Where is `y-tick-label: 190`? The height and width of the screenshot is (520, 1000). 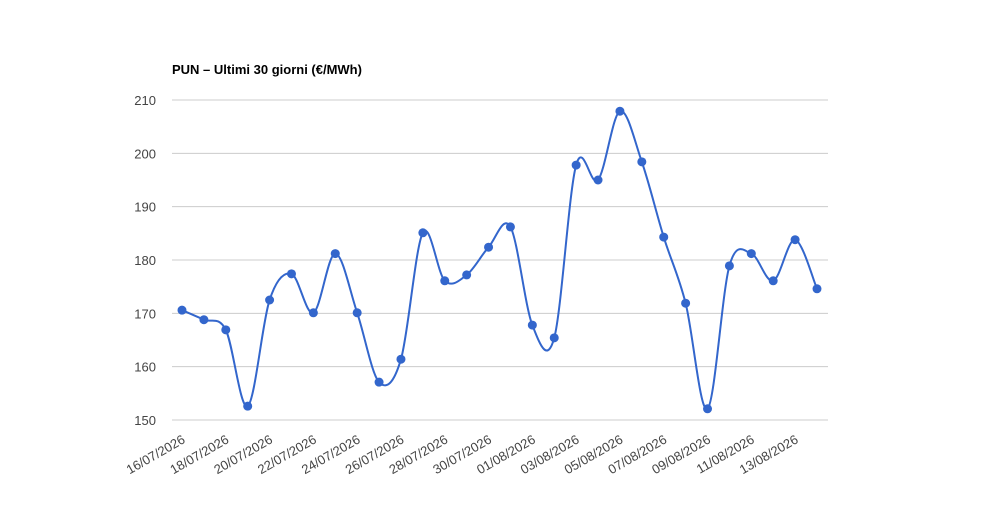 y-tick-label: 190 is located at coordinates (145, 207).